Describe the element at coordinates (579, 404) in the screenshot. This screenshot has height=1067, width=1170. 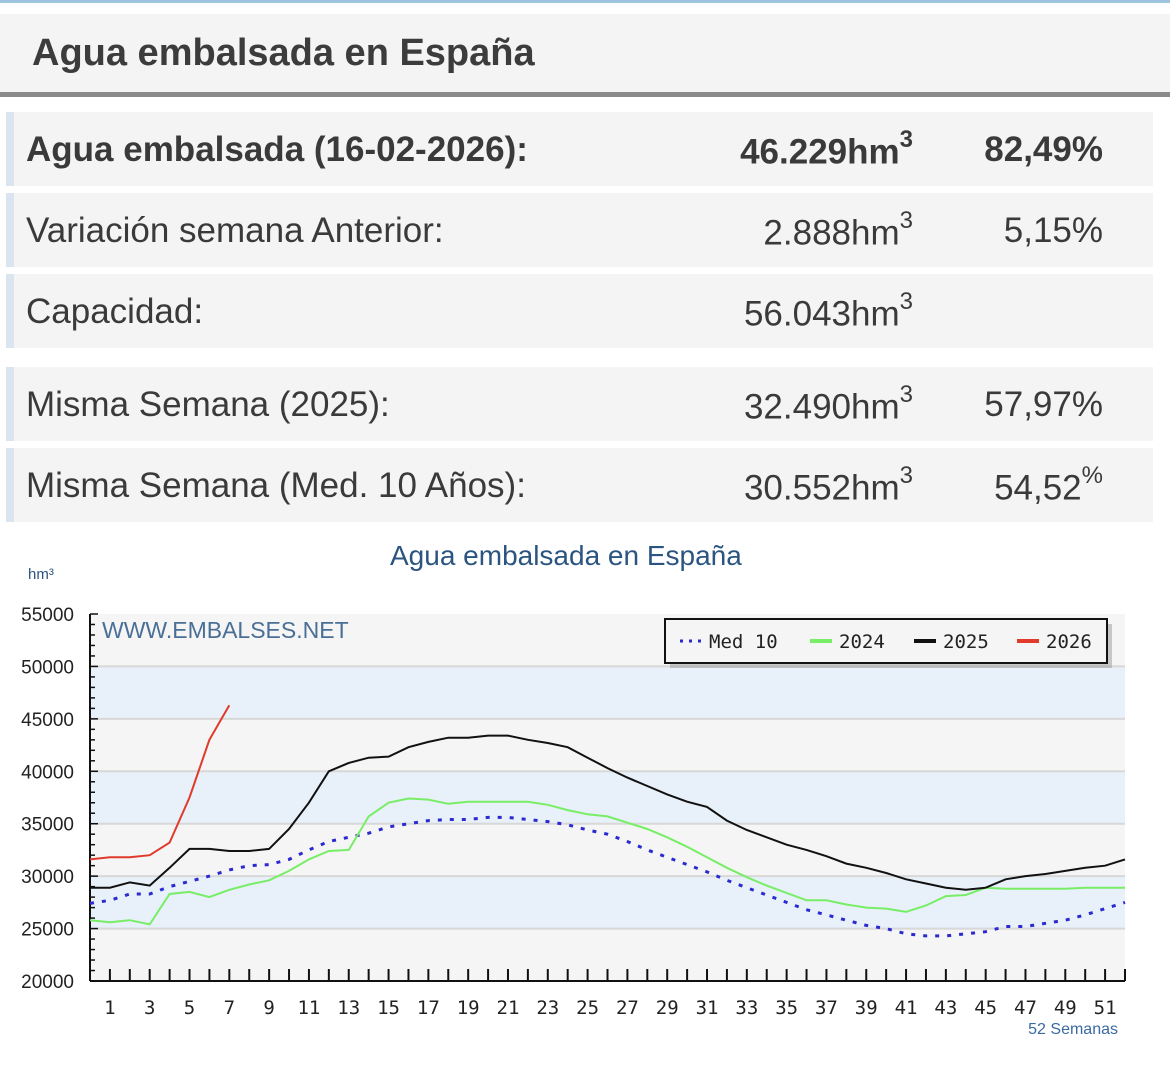
I see `stat-row: Misma Semana (2025): 32.490hm3 57,97%` at that location.